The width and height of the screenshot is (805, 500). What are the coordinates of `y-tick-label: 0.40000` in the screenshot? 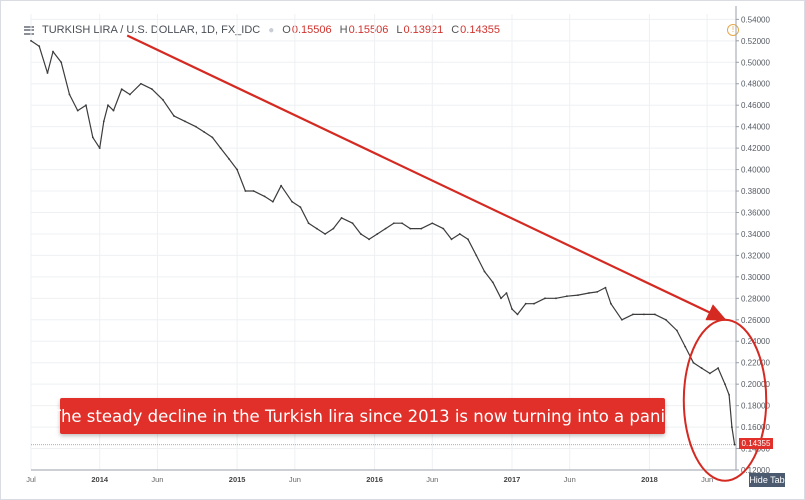 It's located at (755, 170).